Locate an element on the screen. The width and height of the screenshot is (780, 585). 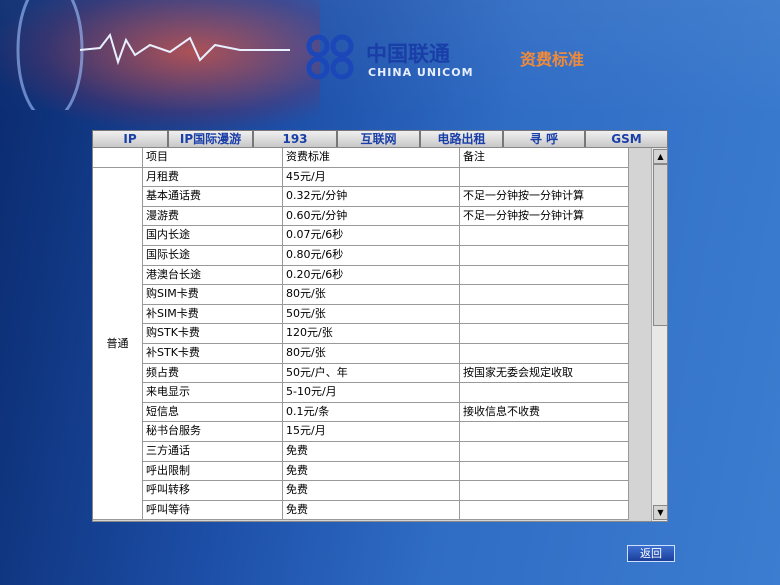
tab: GSM is located at coordinates (626, 138).